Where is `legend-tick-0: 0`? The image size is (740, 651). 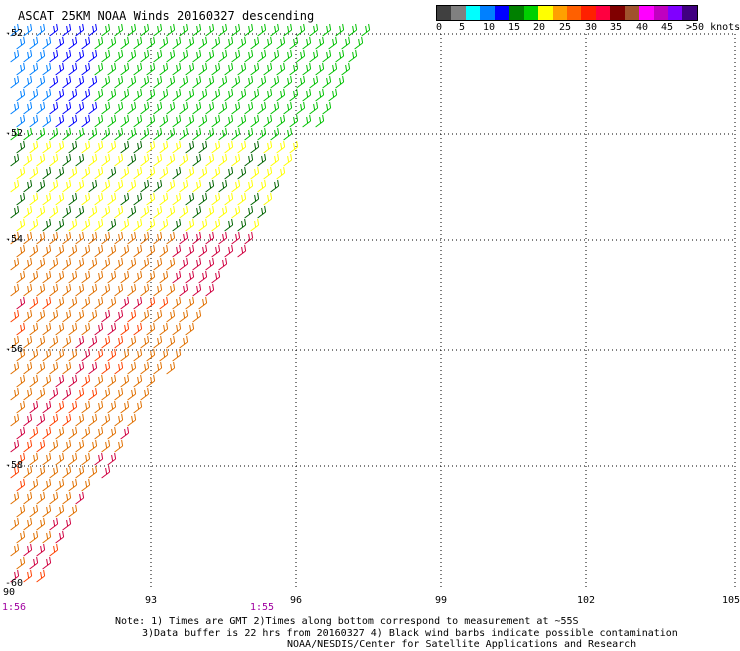
legend-tick-0: 0 is located at coordinates (439, 27).